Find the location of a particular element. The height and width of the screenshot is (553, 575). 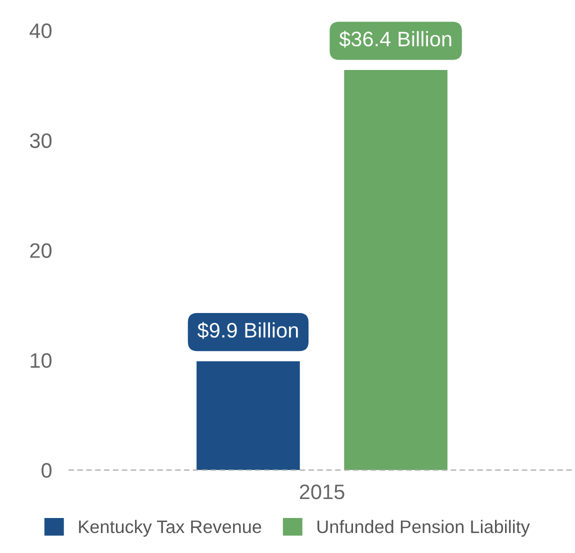

y-tick-label: 30 is located at coordinates (41, 140).